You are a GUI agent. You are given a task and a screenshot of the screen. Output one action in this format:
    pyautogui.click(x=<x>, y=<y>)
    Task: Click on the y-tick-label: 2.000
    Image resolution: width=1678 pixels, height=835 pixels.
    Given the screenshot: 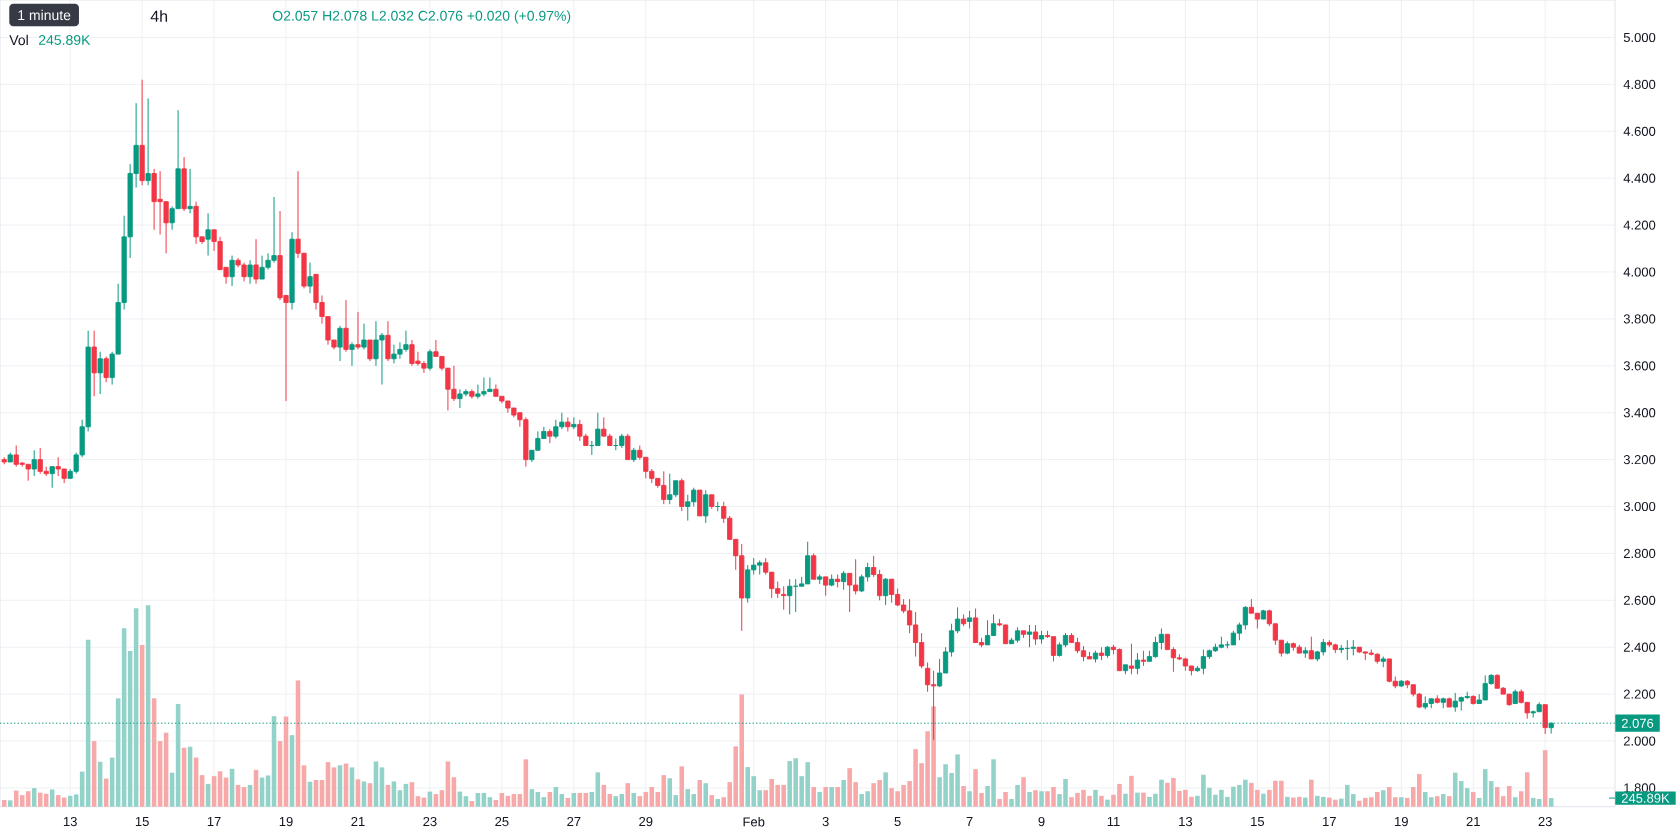 What is the action you would take?
    pyautogui.click(x=1639, y=741)
    